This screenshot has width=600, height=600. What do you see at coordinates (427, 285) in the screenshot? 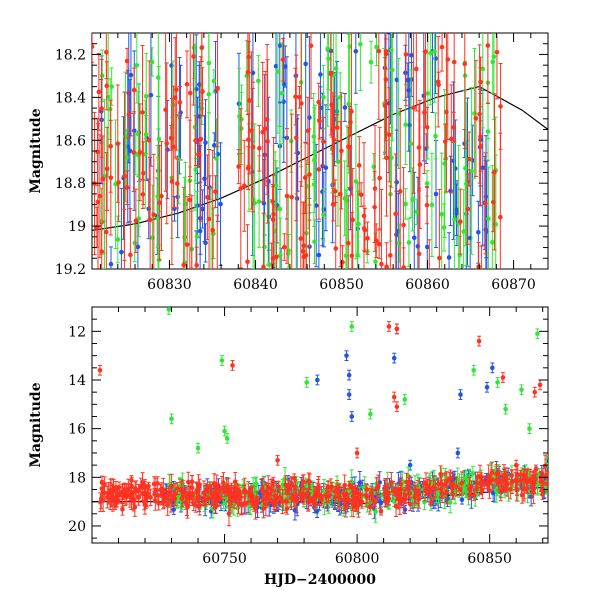
I see `x-tick-label: 60860` at bounding box center [427, 285].